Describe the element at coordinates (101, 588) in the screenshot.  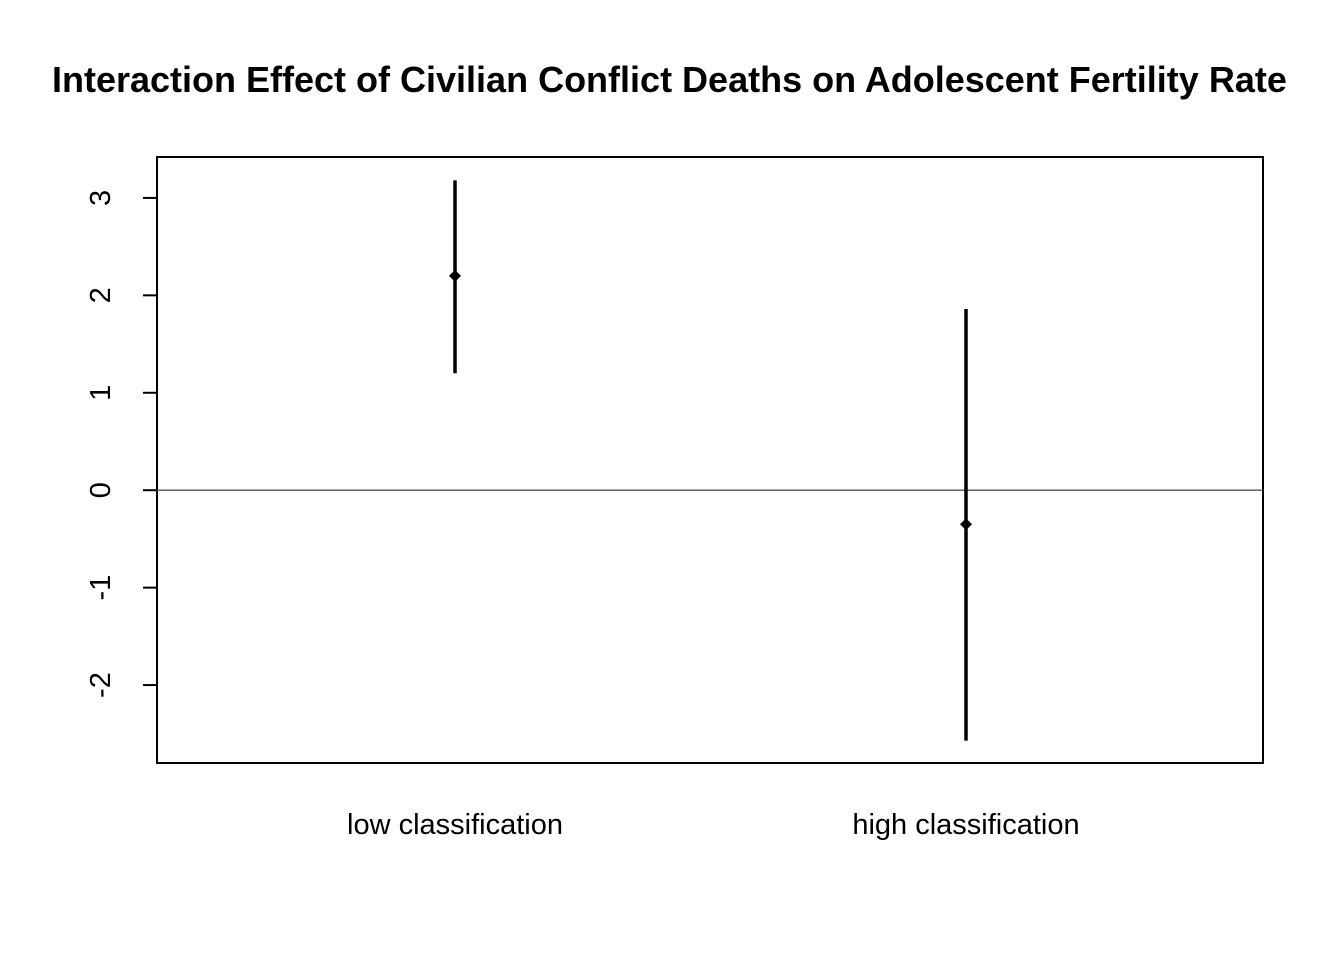
I see `y-tick-label: -1` at that location.